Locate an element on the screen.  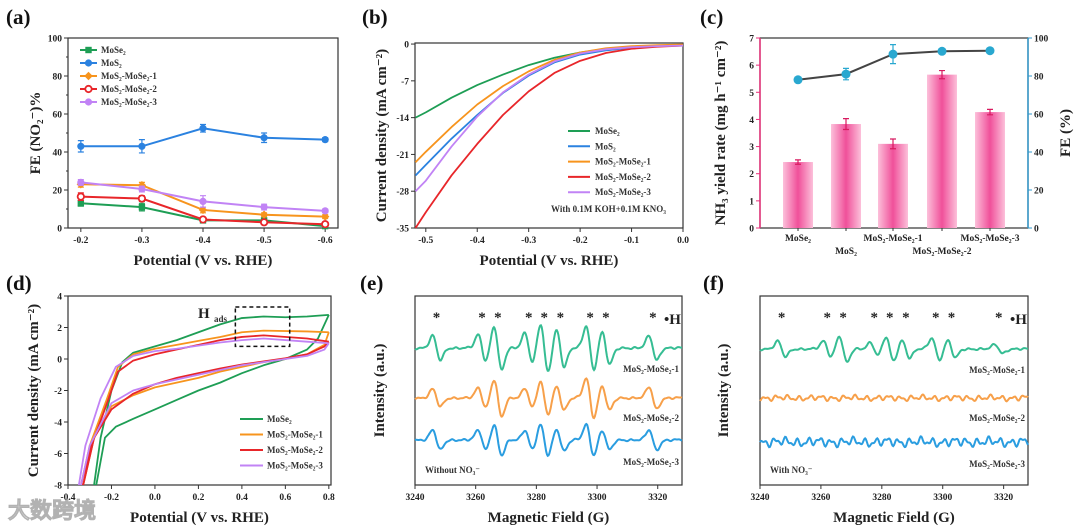
series-label: MoS₂-MoSe₂-2 is located at coordinates (651, 418).